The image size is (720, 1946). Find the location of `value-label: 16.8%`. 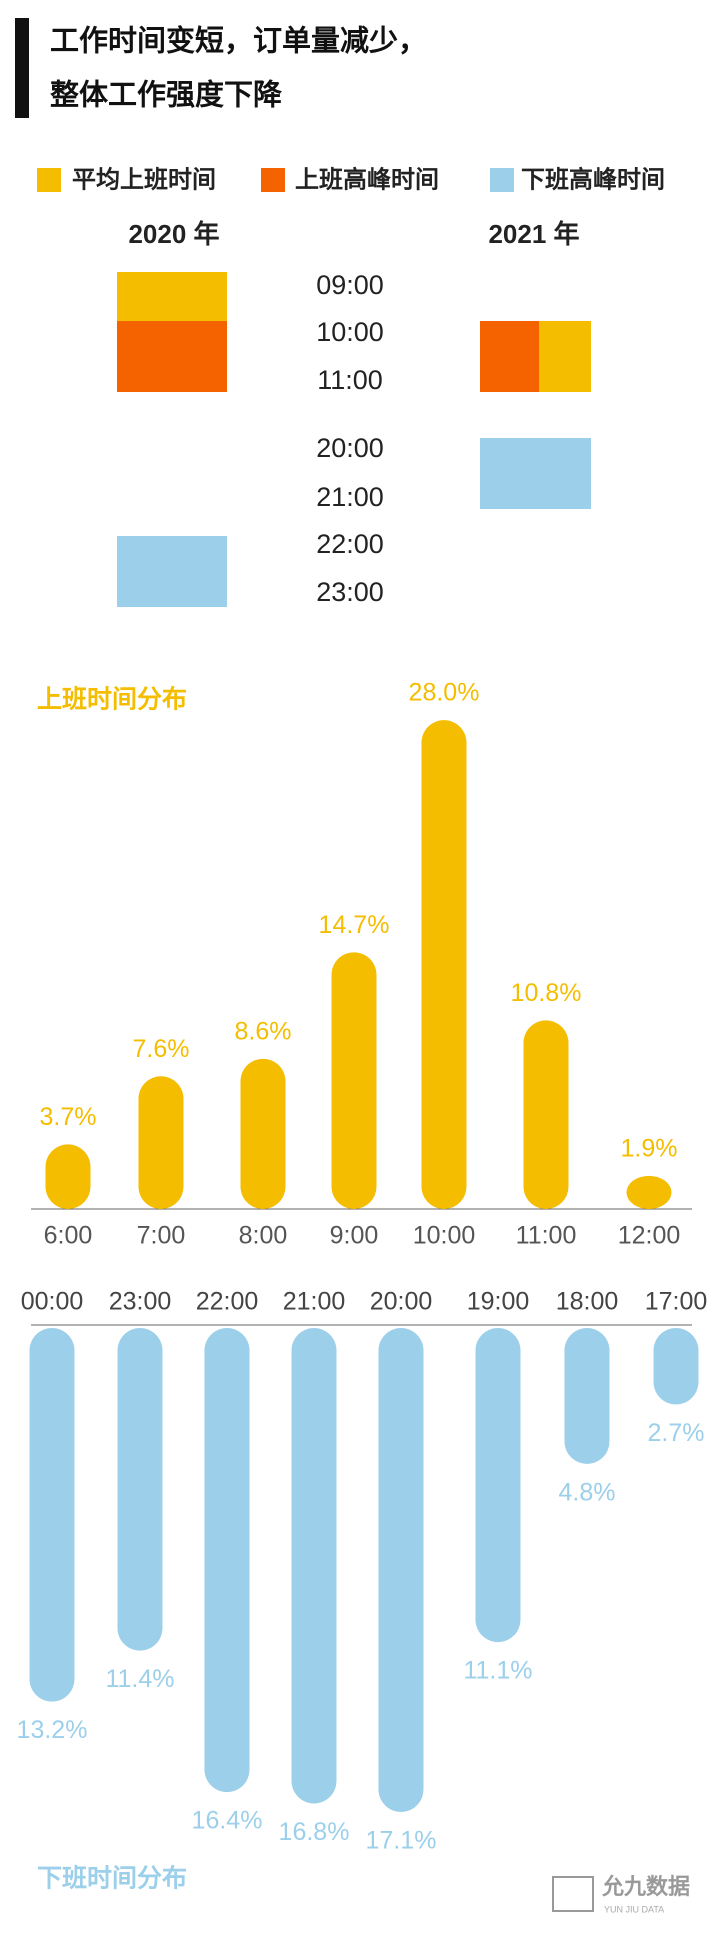

value-label: 16.8% is located at coordinates (314, 1832).